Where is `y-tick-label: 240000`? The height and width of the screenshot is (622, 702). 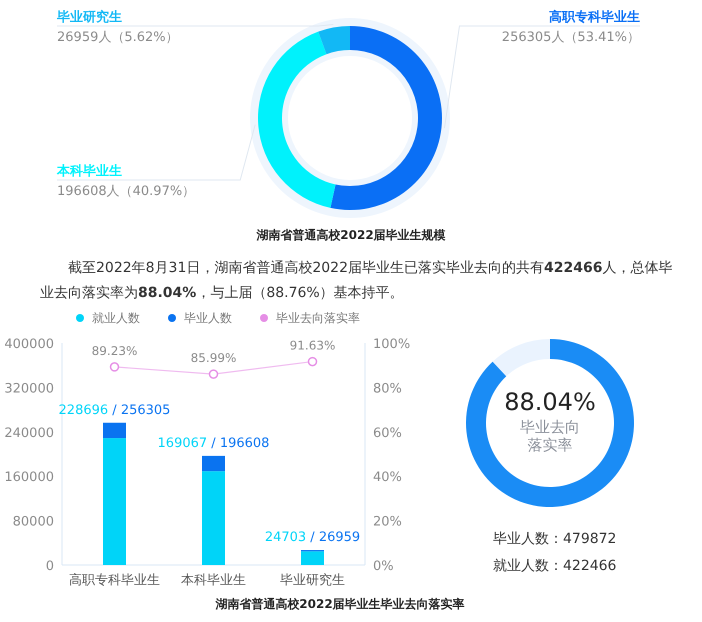
y-tick-label: 240000 is located at coordinates (29, 433).